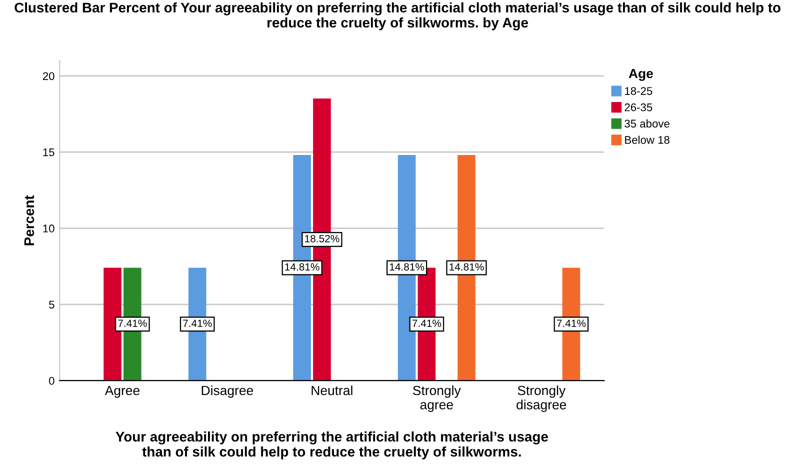 The height and width of the screenshot is (467, 795). Describe the element at coordinates (51, 380) in the screenshot. I see `y-tick-label: 0` at that location.